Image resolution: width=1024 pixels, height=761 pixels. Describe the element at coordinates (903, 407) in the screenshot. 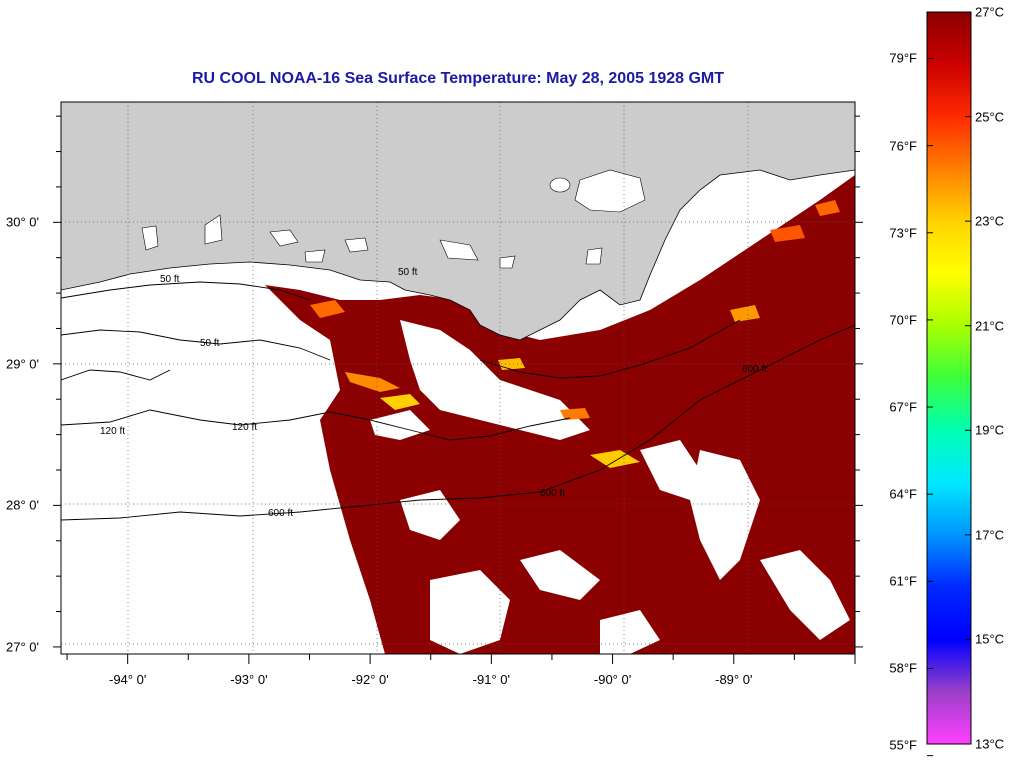

I see `colorbar-fahrenheit-label: 67°F` at that location.